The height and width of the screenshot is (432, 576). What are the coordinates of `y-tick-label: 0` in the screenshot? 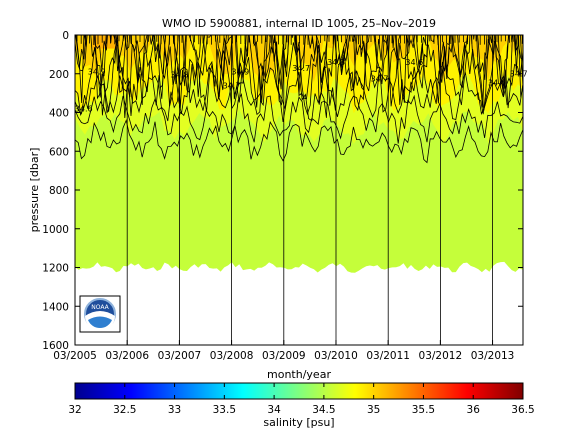 It's located at (65, 36).